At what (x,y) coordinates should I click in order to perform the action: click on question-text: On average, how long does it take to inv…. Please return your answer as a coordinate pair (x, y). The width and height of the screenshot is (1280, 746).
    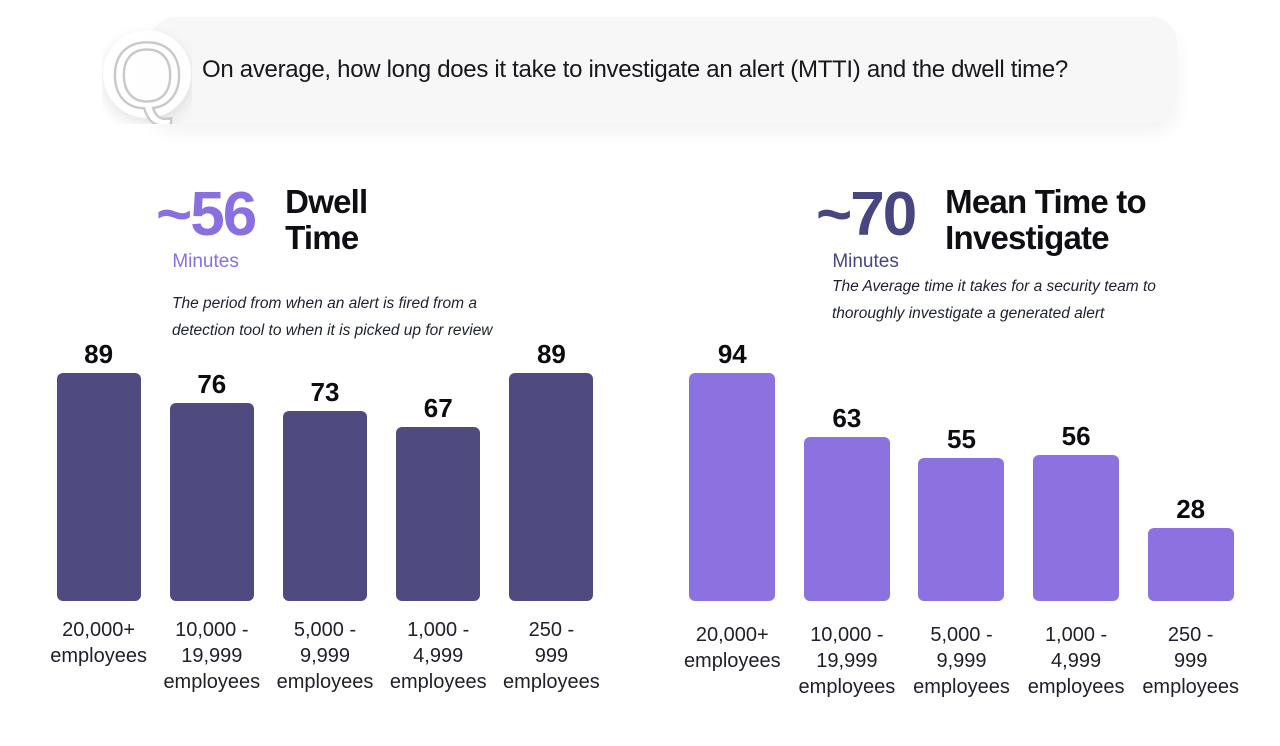
    Looking at the image, I should click on (635, 69).